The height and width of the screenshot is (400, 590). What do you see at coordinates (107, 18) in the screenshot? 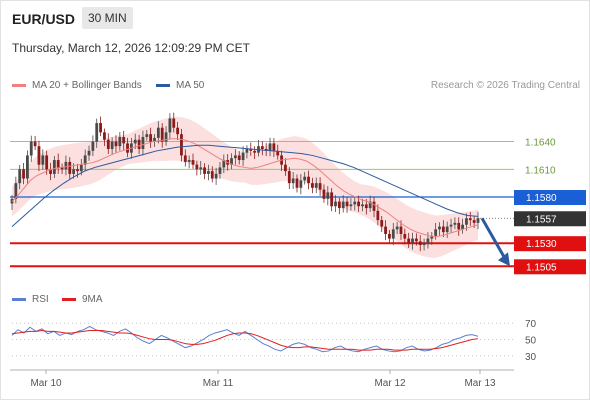
I see `timeframe-badge: 30 MIN` at bounding box center [107, 18].